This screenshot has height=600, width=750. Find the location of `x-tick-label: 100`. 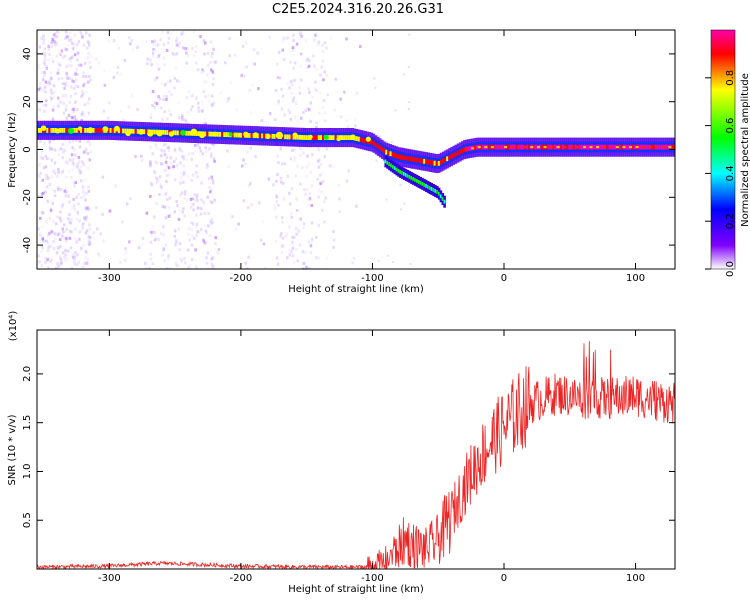

x-tick-label: 100 is located at coordinates (635, 278).